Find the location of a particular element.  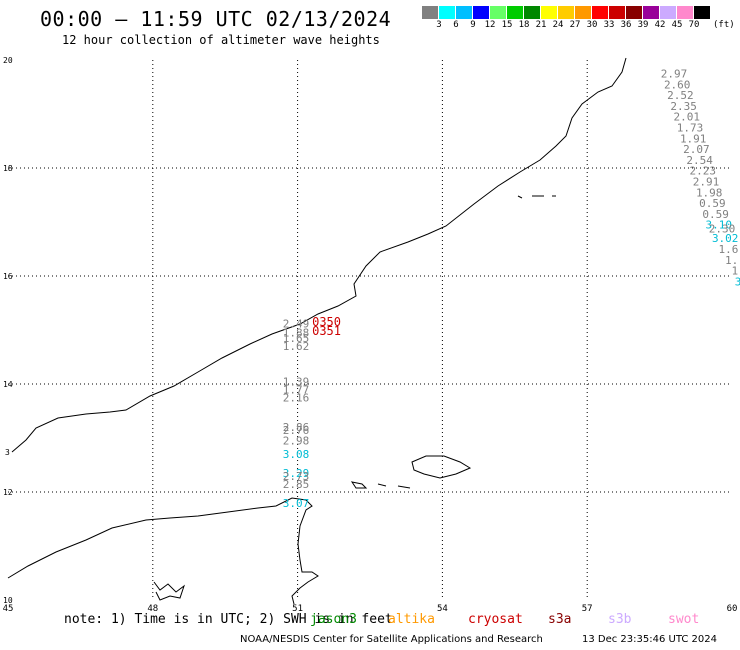

edge-label: 3 is located at coordinates (7, 452).